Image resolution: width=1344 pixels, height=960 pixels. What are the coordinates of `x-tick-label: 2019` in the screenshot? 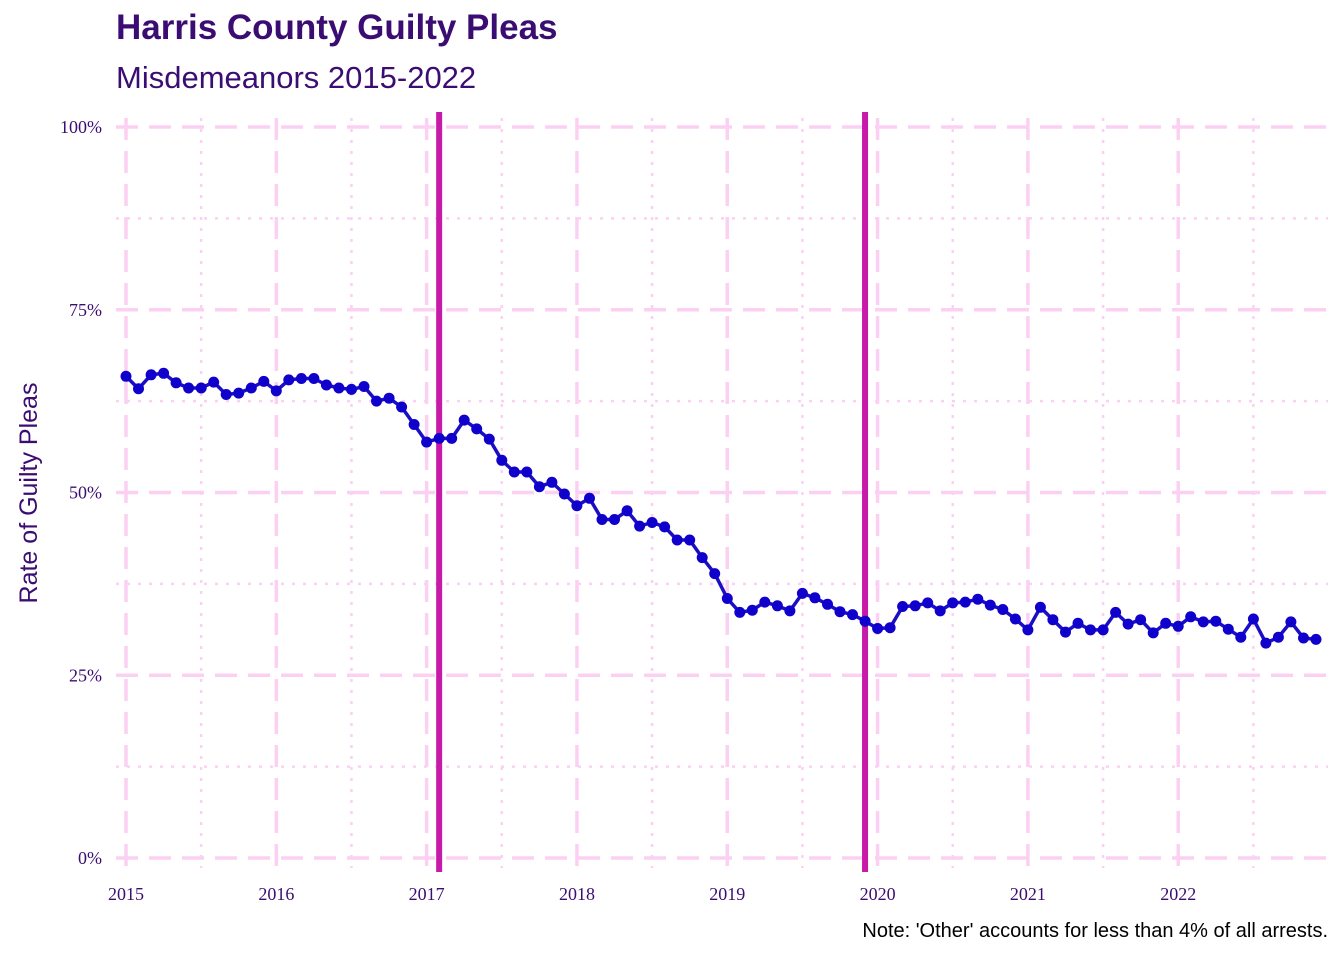 It's located at (727, 894).